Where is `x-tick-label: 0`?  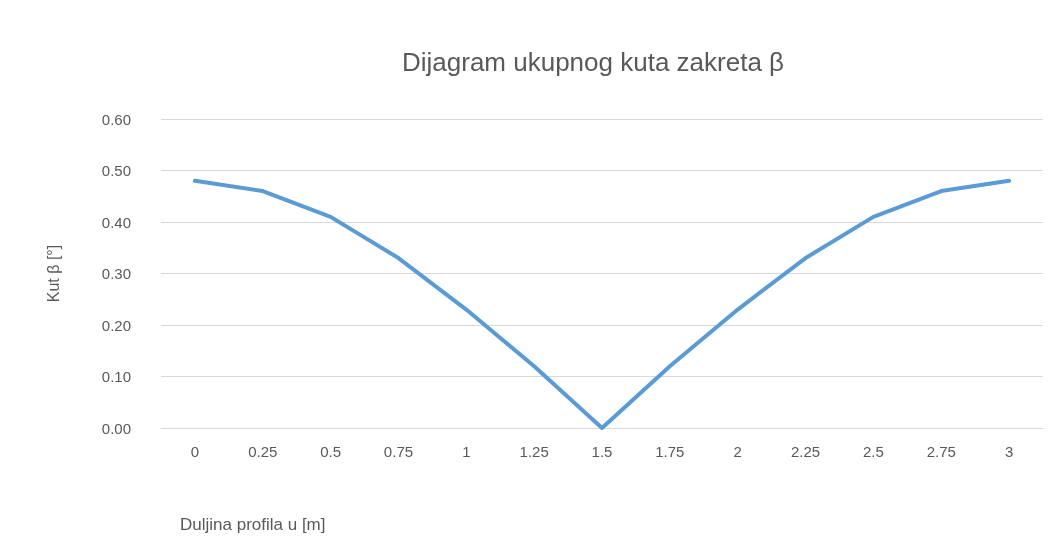 x-tick-label: 0 is located at coordinates (195, 451).